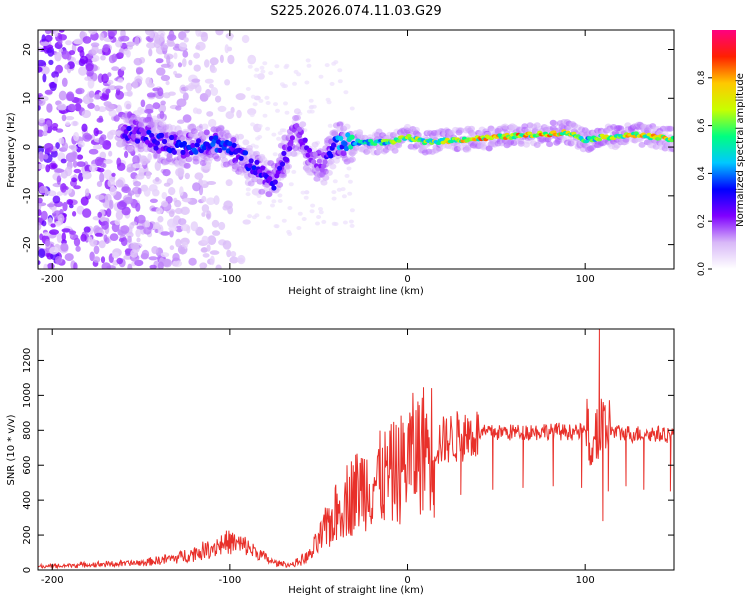 Image resolution: width=750 pixels, height=600 pixels. I want to click on colorbar-tick-label: 0.8, so click(702, 77).